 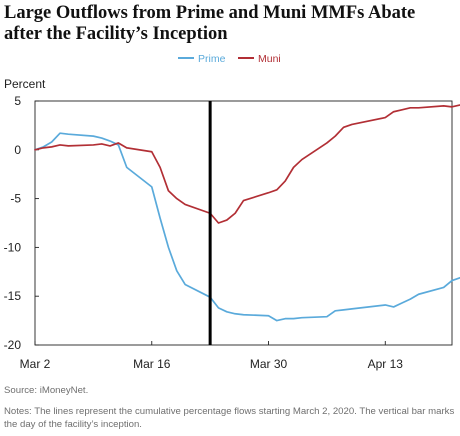 What do you see at coordinates (17, 101) in the screenshot?
I see `y-tick-label: 5` at bounding box center [17, 101].